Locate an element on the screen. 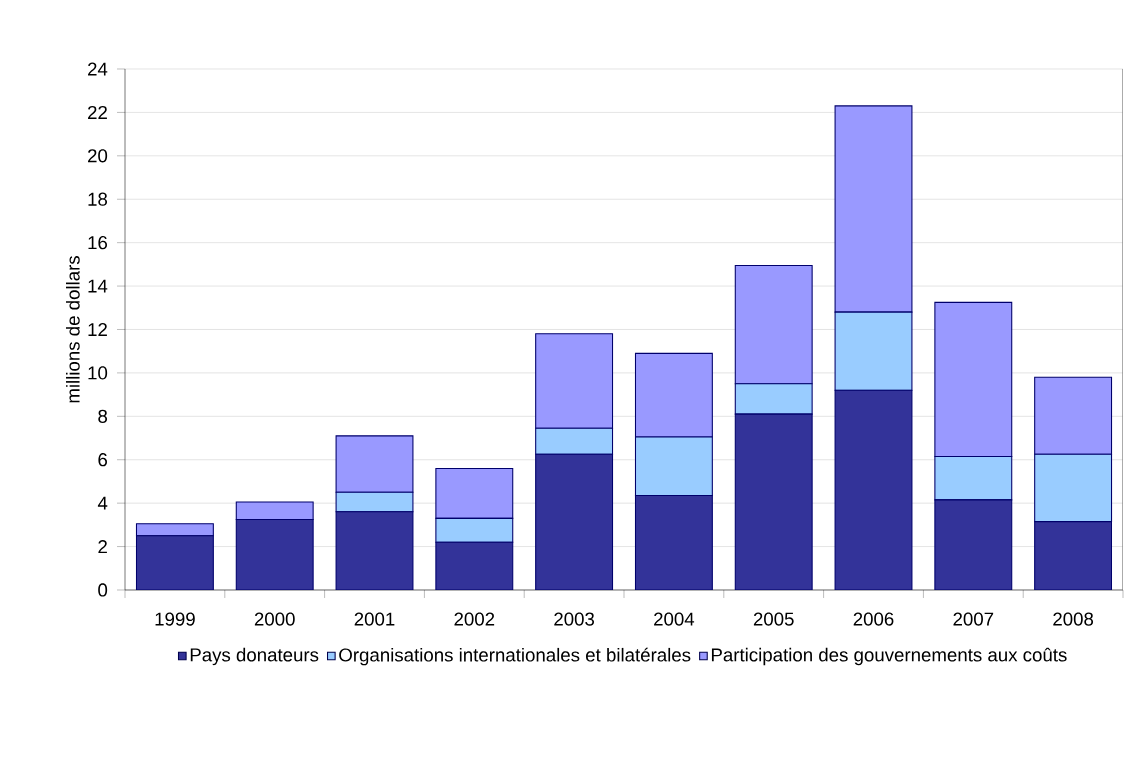 This screenshot has width=1139, height=763. x-tick-label: 1999 is located at coordinates (175, 619).